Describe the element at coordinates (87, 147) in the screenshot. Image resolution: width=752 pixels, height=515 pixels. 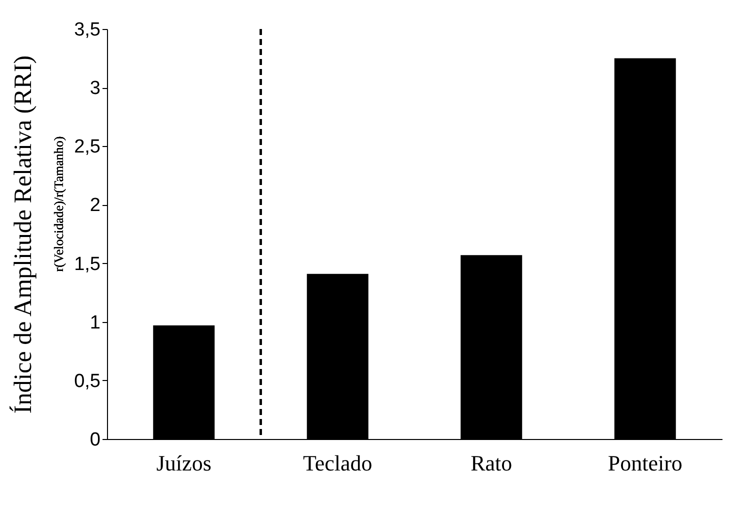
I see `y-tick-label: 2,5` at that location.